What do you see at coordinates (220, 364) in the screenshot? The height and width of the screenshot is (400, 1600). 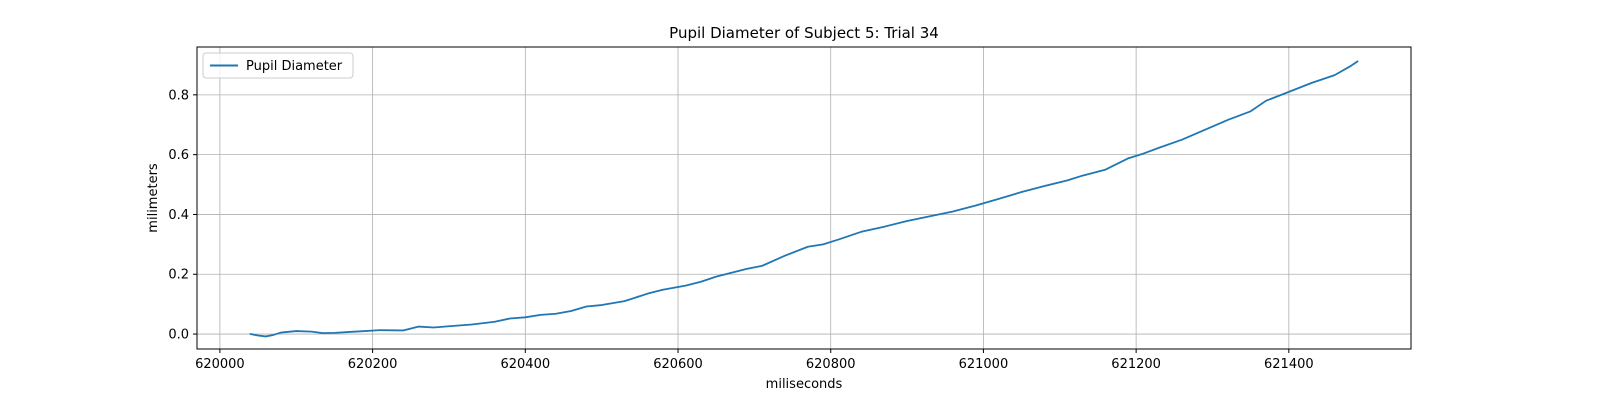 I see `x-tick-label: 620000` at bounding box center [220, 364].